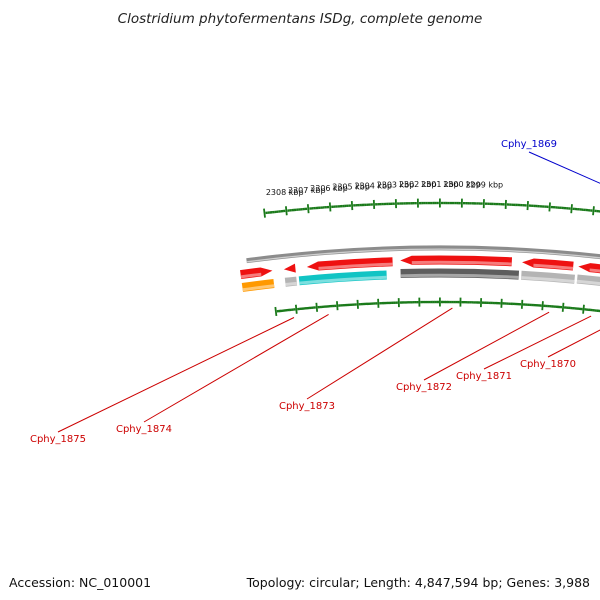 Image resolution: width=600 pixels, height=600 pixels. Describe the element at coordinates (144, 429) in the screenshot. I see `gene-label: Cphy_1874` at that location.